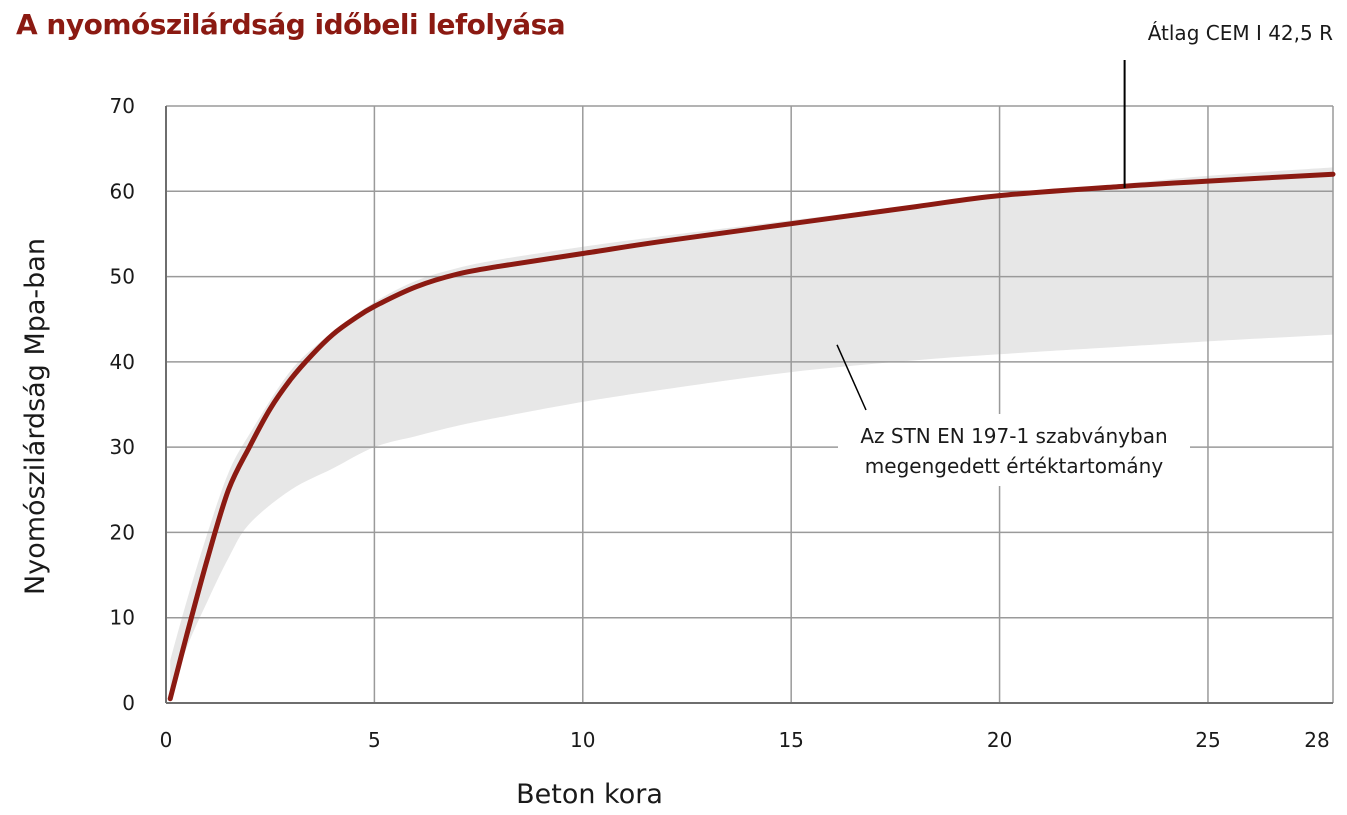  Describe the element at coordinates (122, 106) in the screenshot. I see `y-tick-label-70: 70` at that location.